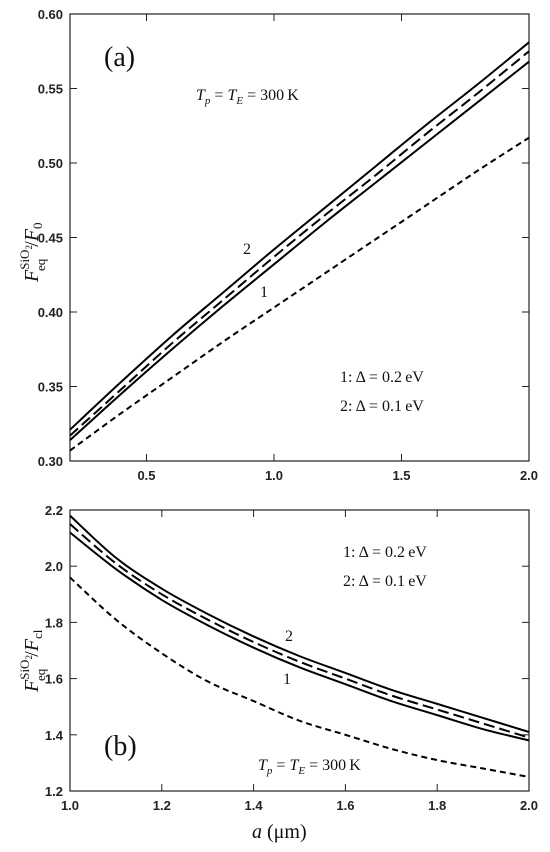  Describe the element at coordinates (382, 406) in the screenshot. I see `panel-a-legend-item-2: 2: Δ = 0.1 eV` at that location.